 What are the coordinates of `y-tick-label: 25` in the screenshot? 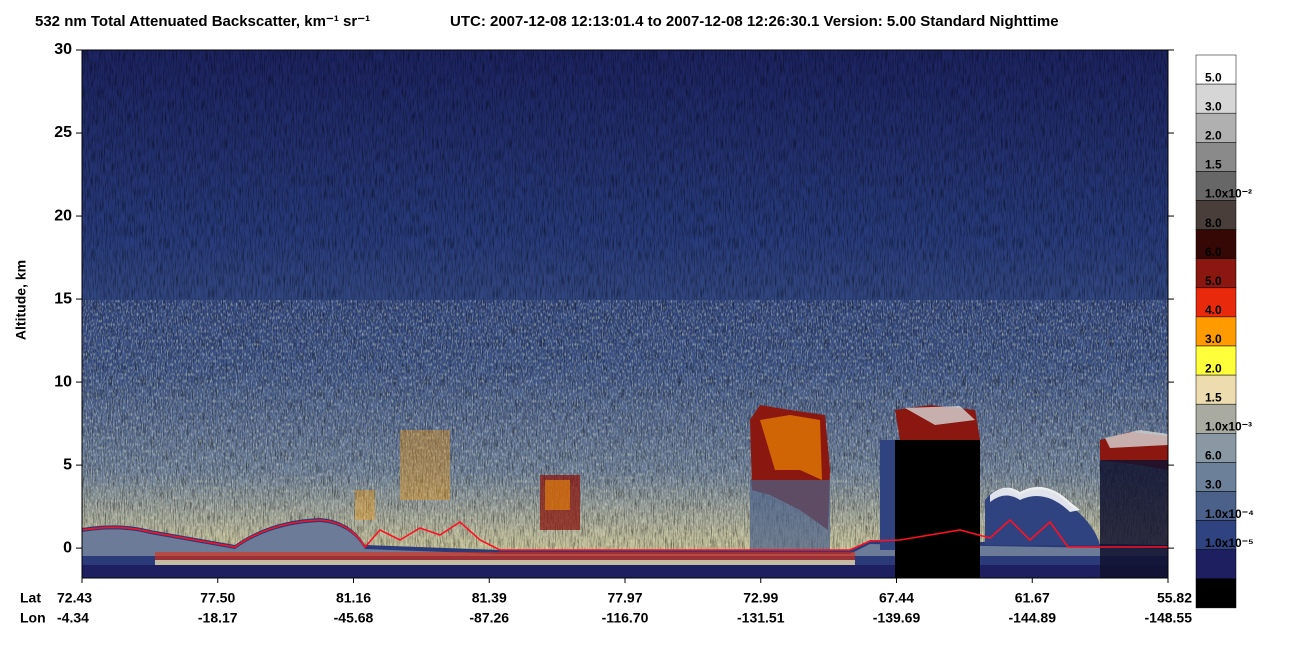 It's located at (63, 132).